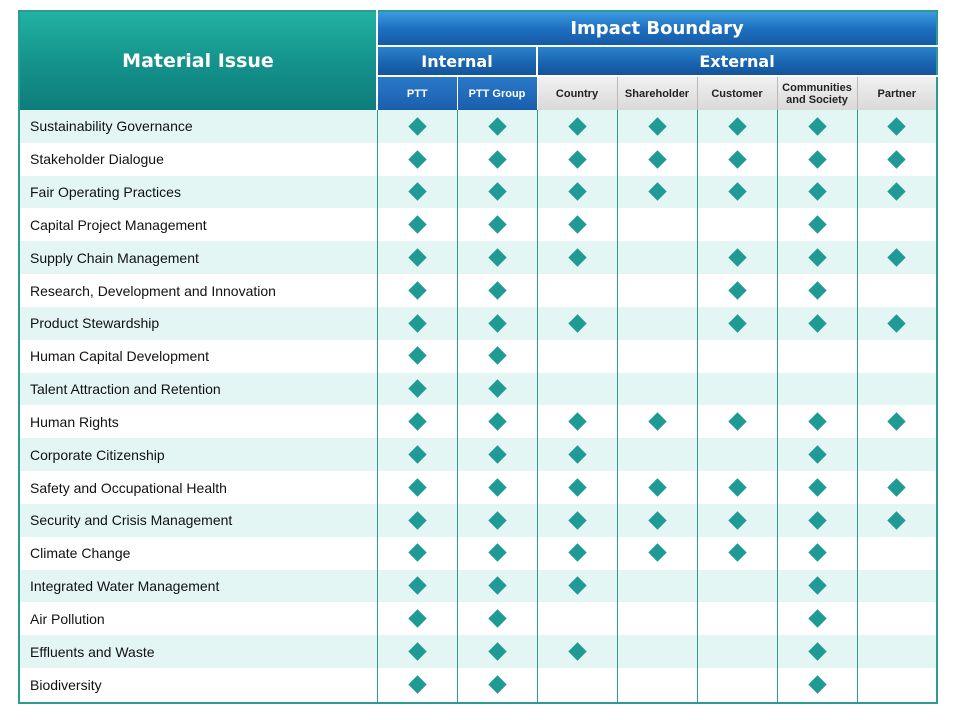 This screenshot has height=720, width=960. I want to click on material-issue-label: Safety and Occupational Health, so click(198, 487).